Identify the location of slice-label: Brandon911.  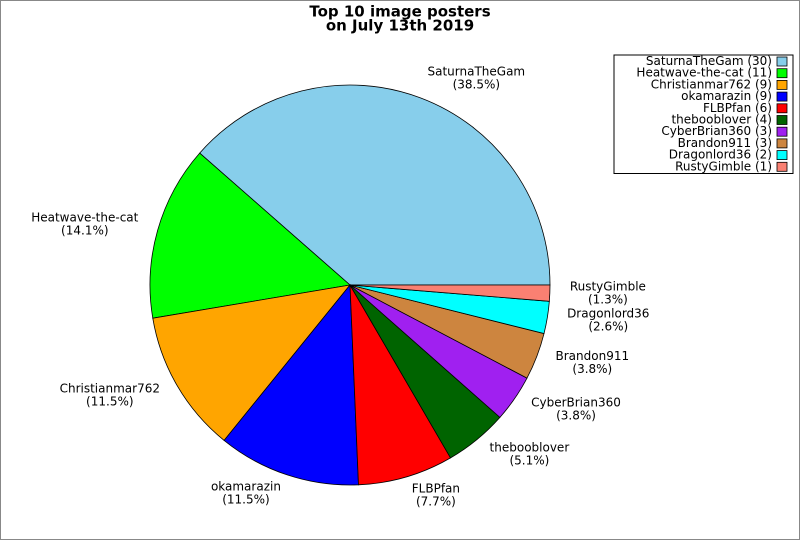
(593, 356).